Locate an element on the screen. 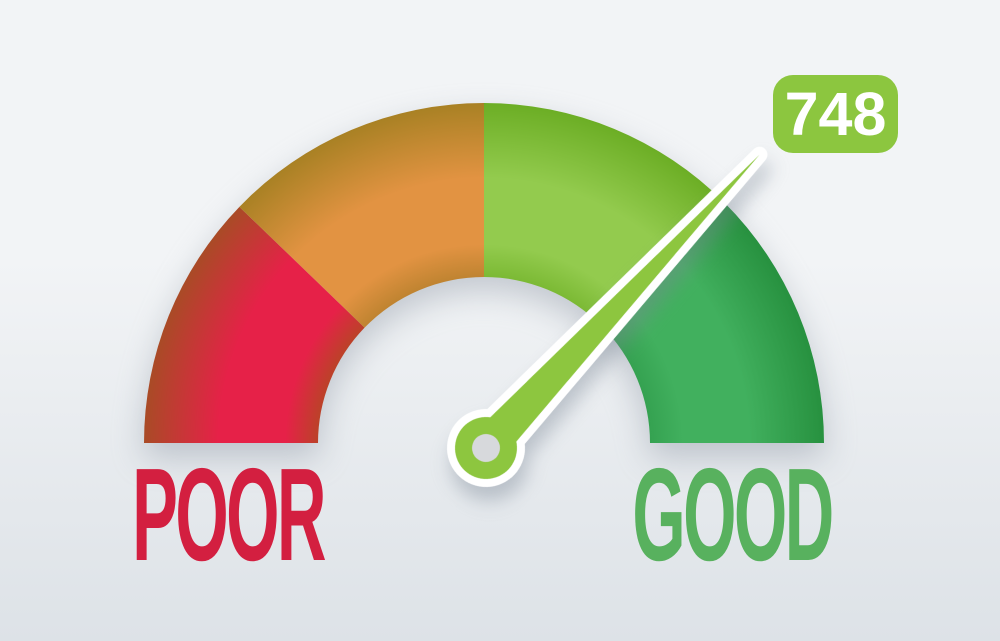 The width and height of the screenshot is (1000, 641). gauge-hub-dot is located at coordinates (486, 448).